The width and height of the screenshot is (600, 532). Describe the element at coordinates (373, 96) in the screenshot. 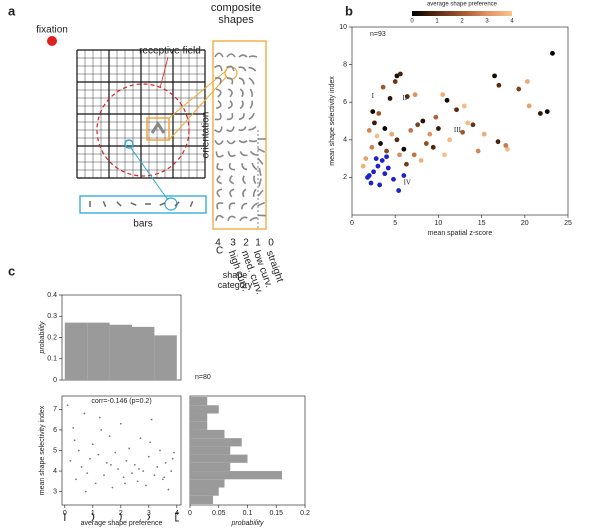

I see `point-annotation: I` at that location.